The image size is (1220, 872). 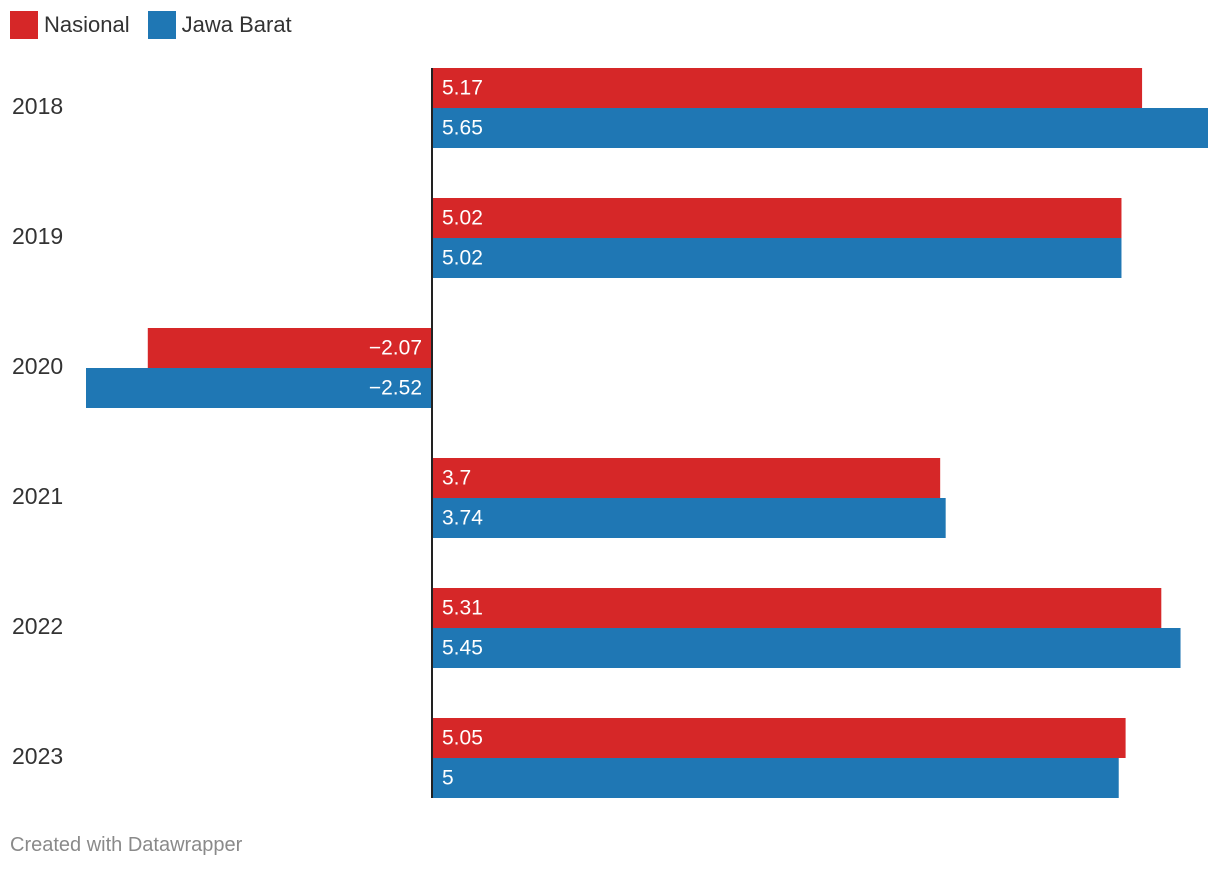 What do you see at coordinates (290, 348) in the screenshot?
I see `bar-nasional-2020` at bounding box center [290, 348].